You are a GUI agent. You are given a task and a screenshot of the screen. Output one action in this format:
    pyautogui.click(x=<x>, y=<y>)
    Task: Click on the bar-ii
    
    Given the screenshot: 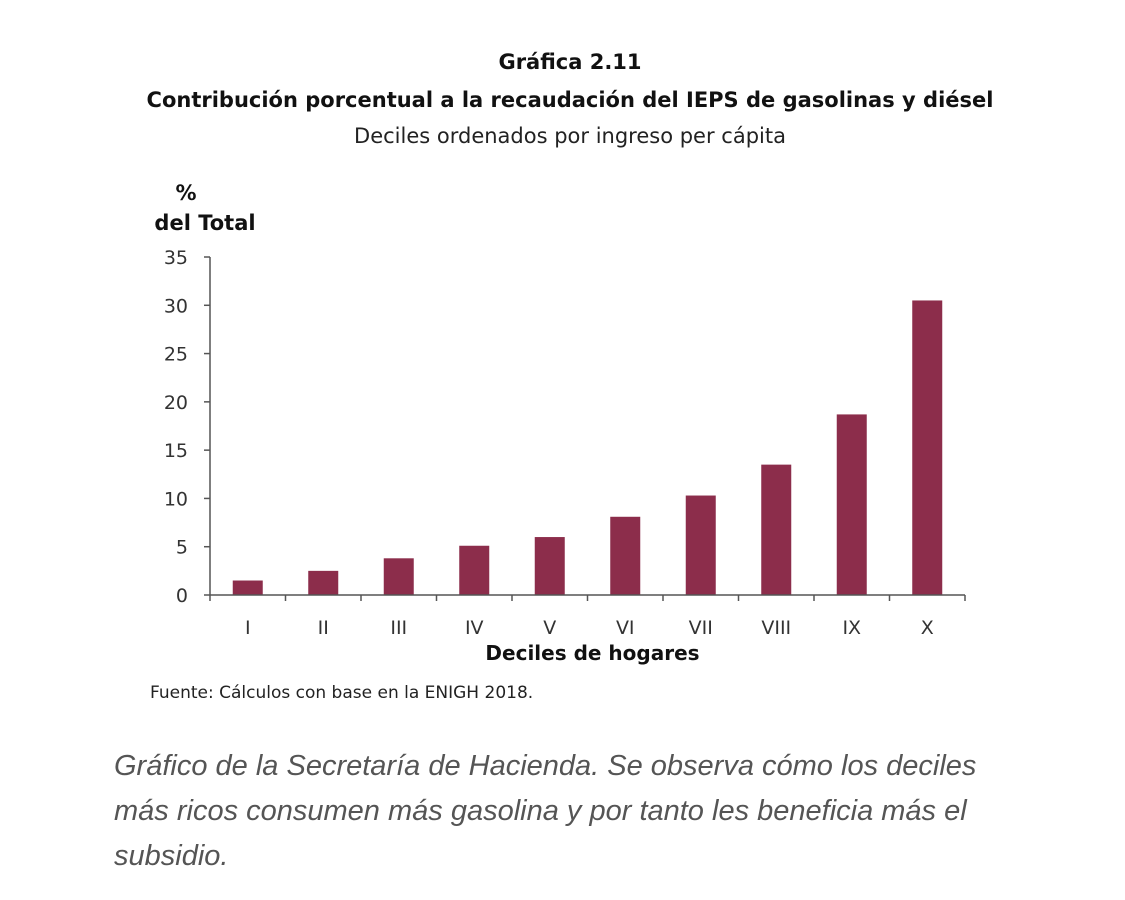 What is the action you would take?
    pyautogui.click(x=323, y=582)
    